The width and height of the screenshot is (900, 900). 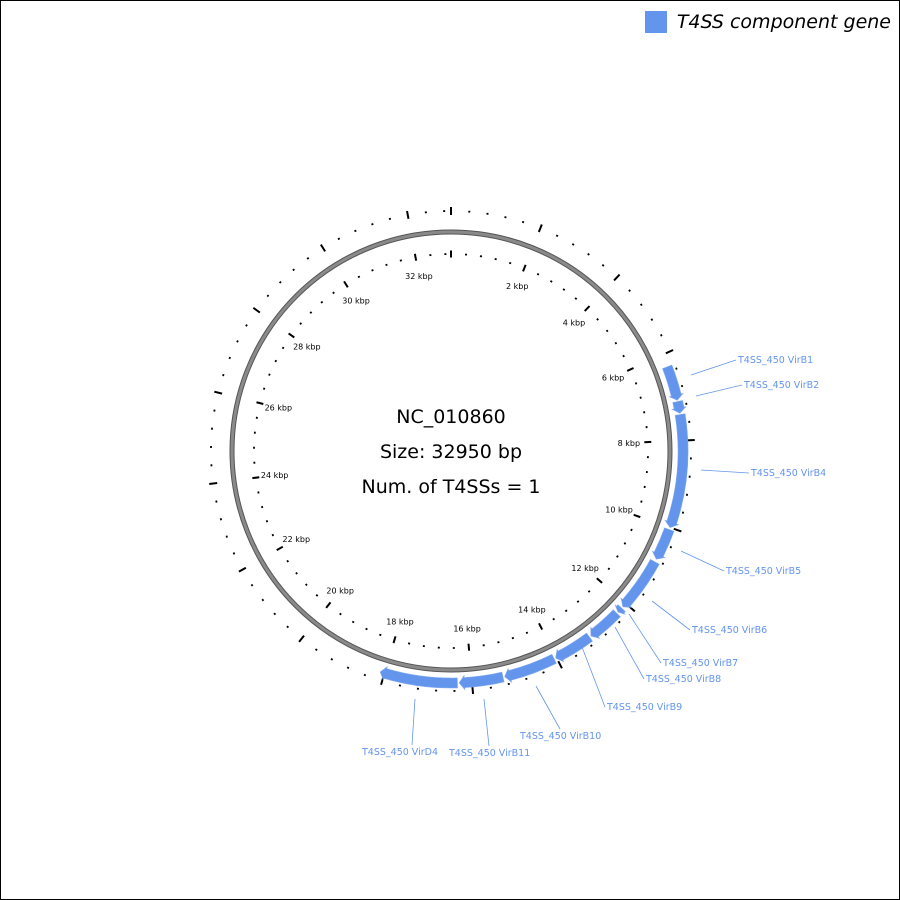 What do you see at coordinates (275, 475) in the screenshot?
I see `tick-label: 24 kbp` at bounding box center [275, 475].